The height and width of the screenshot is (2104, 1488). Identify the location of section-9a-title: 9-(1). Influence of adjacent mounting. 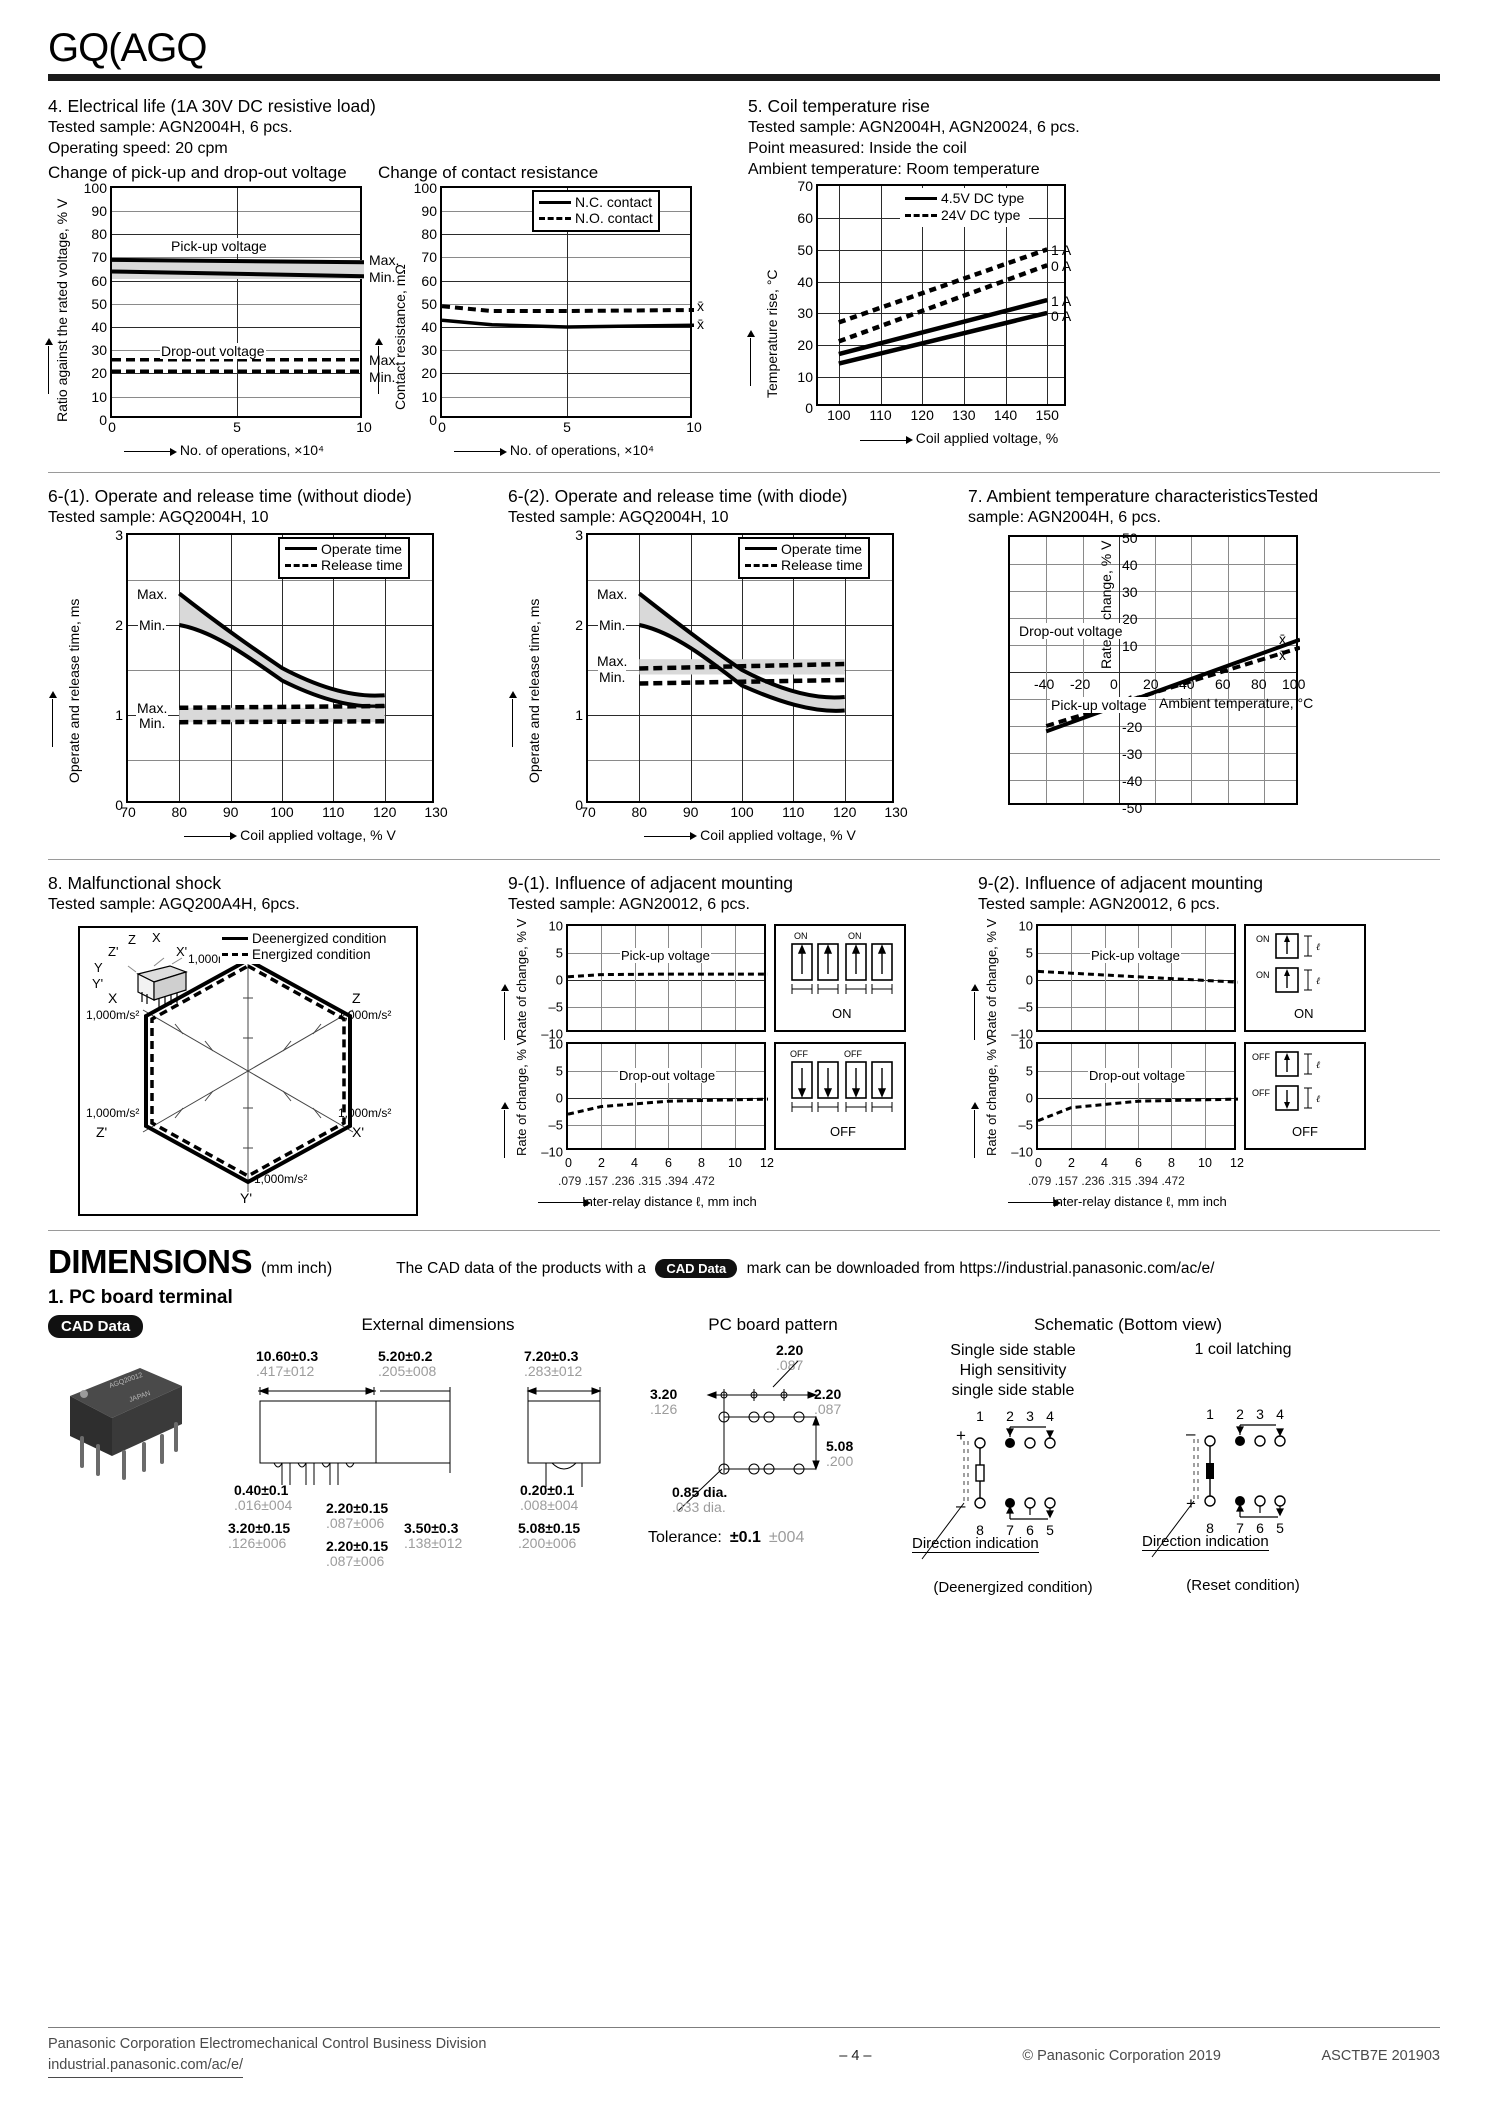
(651, 882).